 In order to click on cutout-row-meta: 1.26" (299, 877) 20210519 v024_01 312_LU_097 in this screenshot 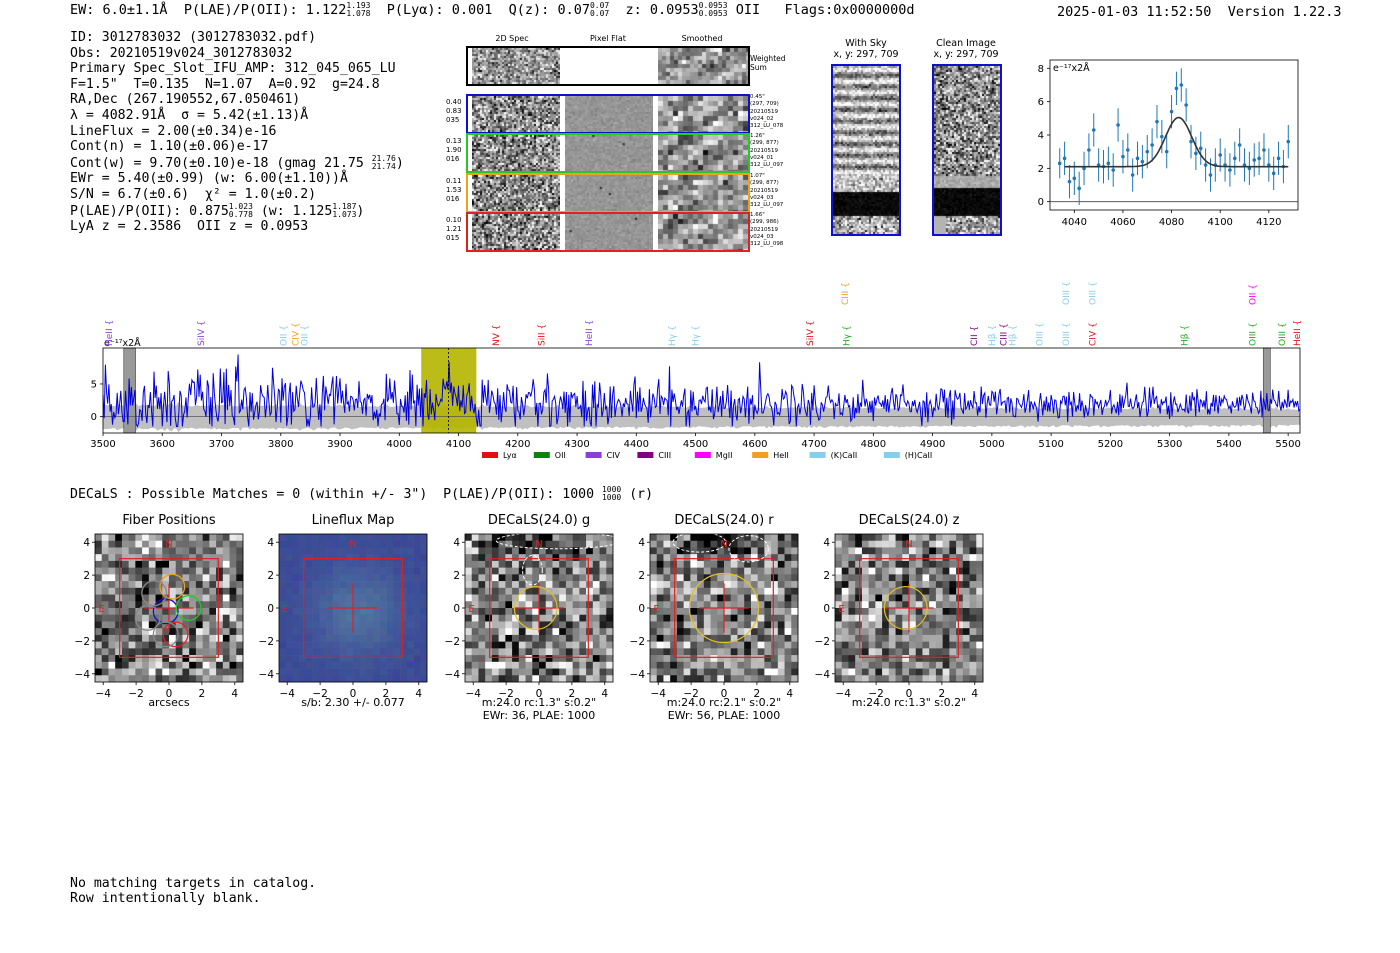, I will do `click(785, 151)`.